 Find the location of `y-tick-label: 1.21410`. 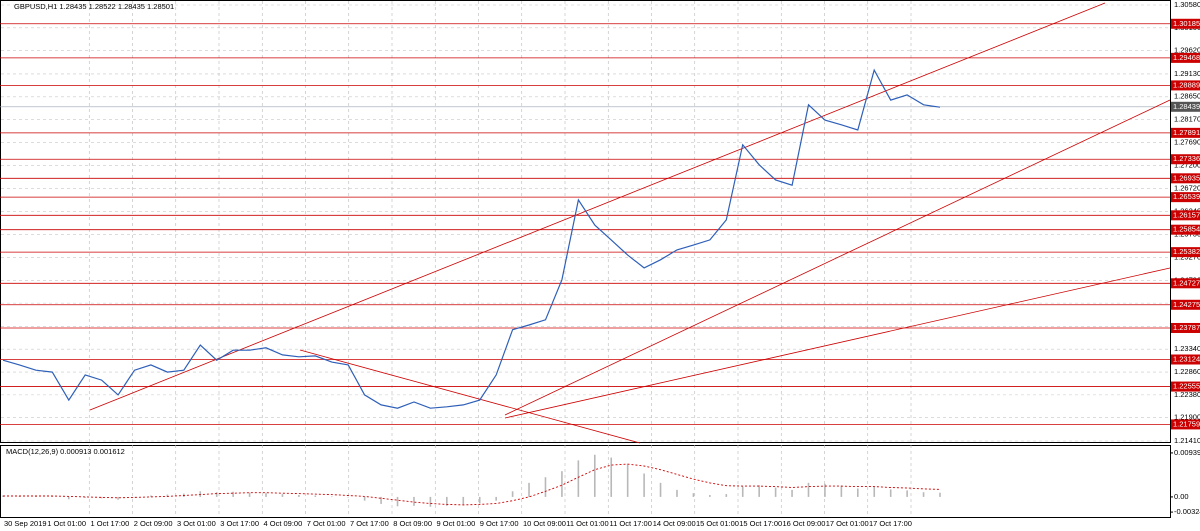

y-tick-label: 1.21410 is located at coordinates (1187, 440).